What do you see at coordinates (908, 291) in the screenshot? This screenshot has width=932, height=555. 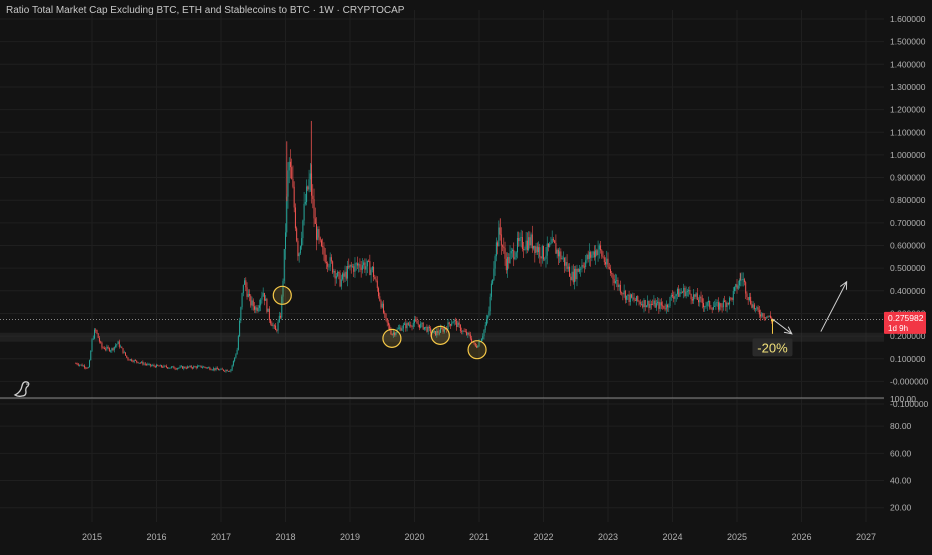 I see `y-tick-label: 0.400000` at bounding box center [908, 291].